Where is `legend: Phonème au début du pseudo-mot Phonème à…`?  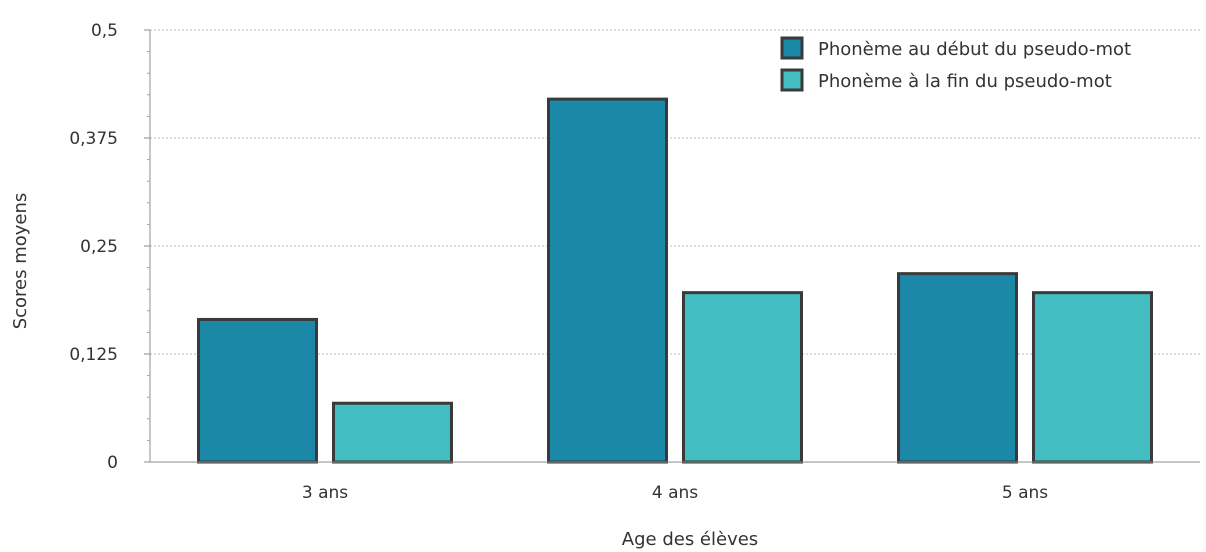
legend: Phonème au début du pseudo-mot Phonème à… is located at coordinates (955, 64).